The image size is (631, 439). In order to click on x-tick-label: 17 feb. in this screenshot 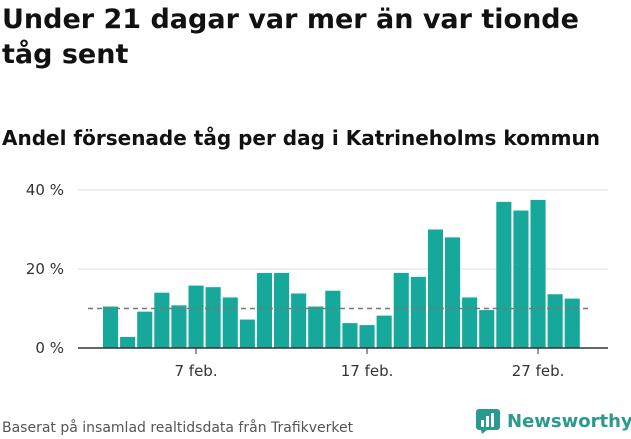, I will do `click(367, 371)`.